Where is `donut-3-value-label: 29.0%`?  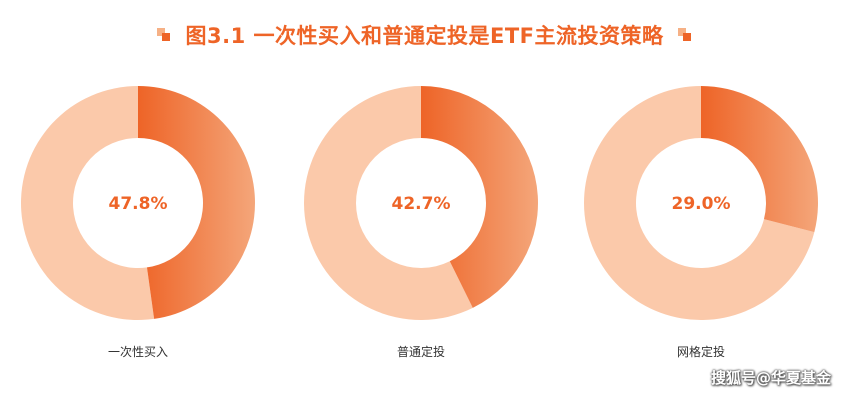 donut-3-value-label: 29.0% is located at coordinates (701, 204).